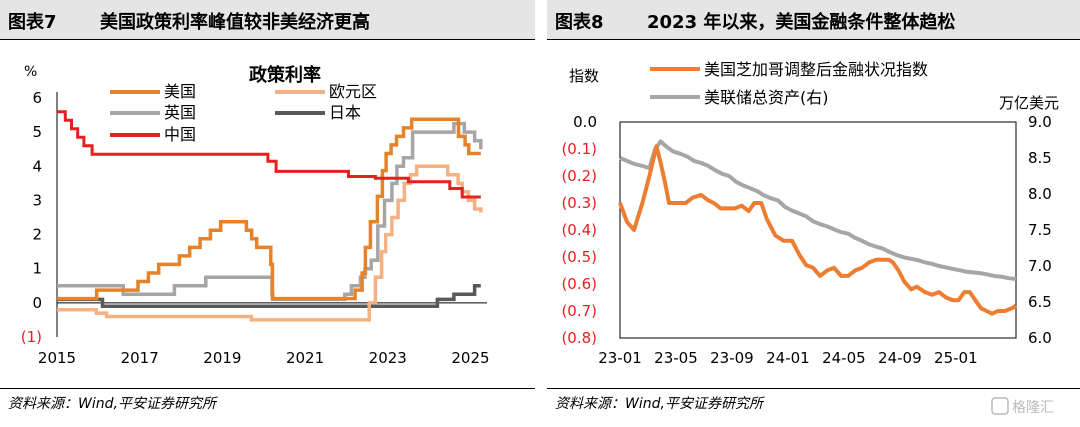 The image size is (1080, 427). What do you see at coordinates (180, 134) in the screenshot?
I see `legend-label-中国: 中国` at bounding box center [180, 134].